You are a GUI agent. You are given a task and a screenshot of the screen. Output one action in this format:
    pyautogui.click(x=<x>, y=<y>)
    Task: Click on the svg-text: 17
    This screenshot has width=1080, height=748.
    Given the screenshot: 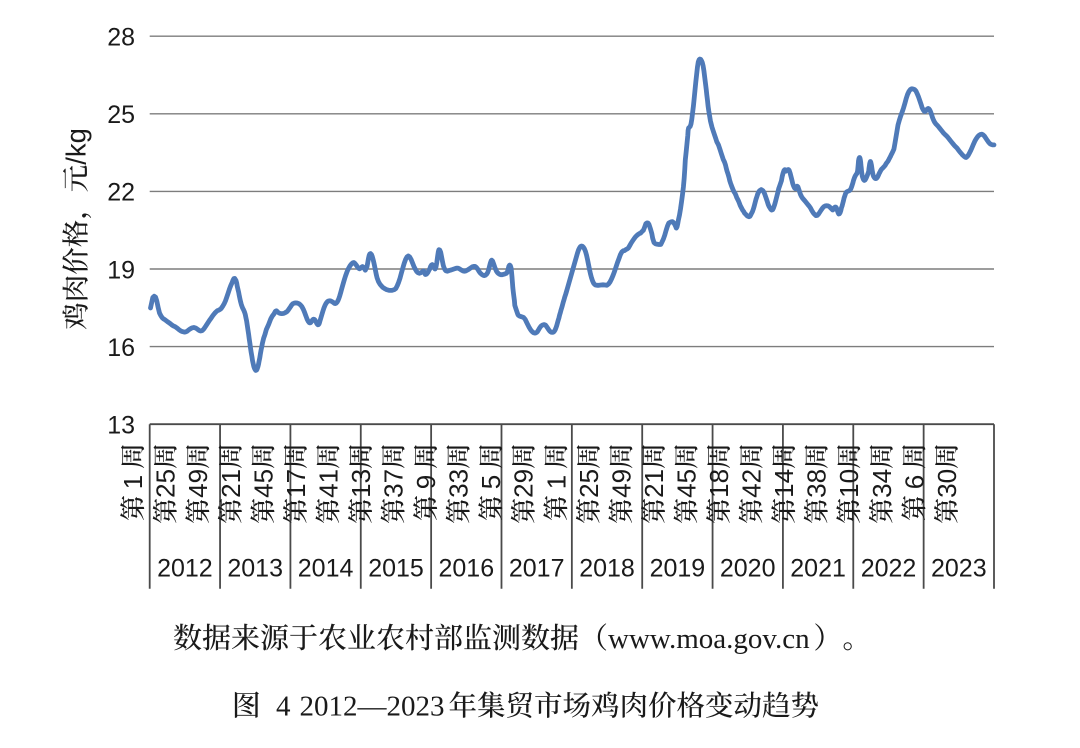 What is the action you would take?
    pyautogui.click(x=296, y=483)
    